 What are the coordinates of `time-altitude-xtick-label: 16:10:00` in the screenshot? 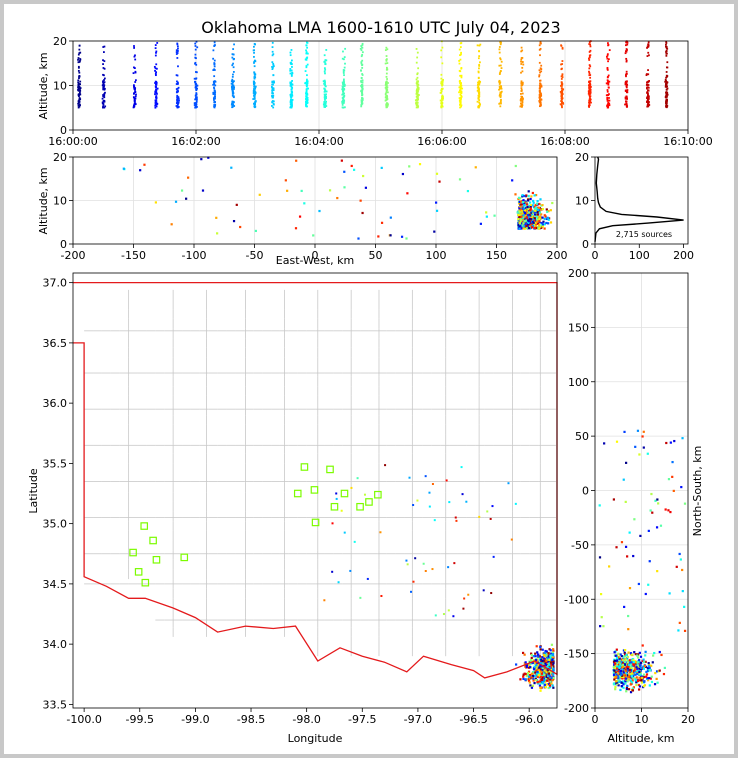 It's located at (687, 141).